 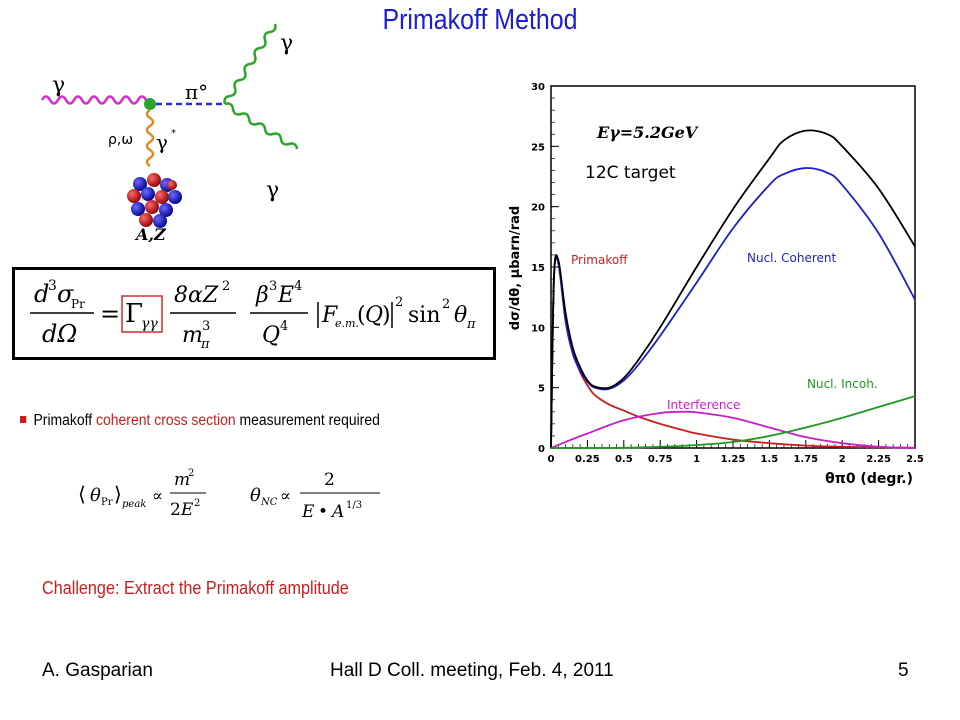 What do you see at coordinates (329, 315) in the screenshot?
I see `svg-text: F` at bounding box center [329, 315].